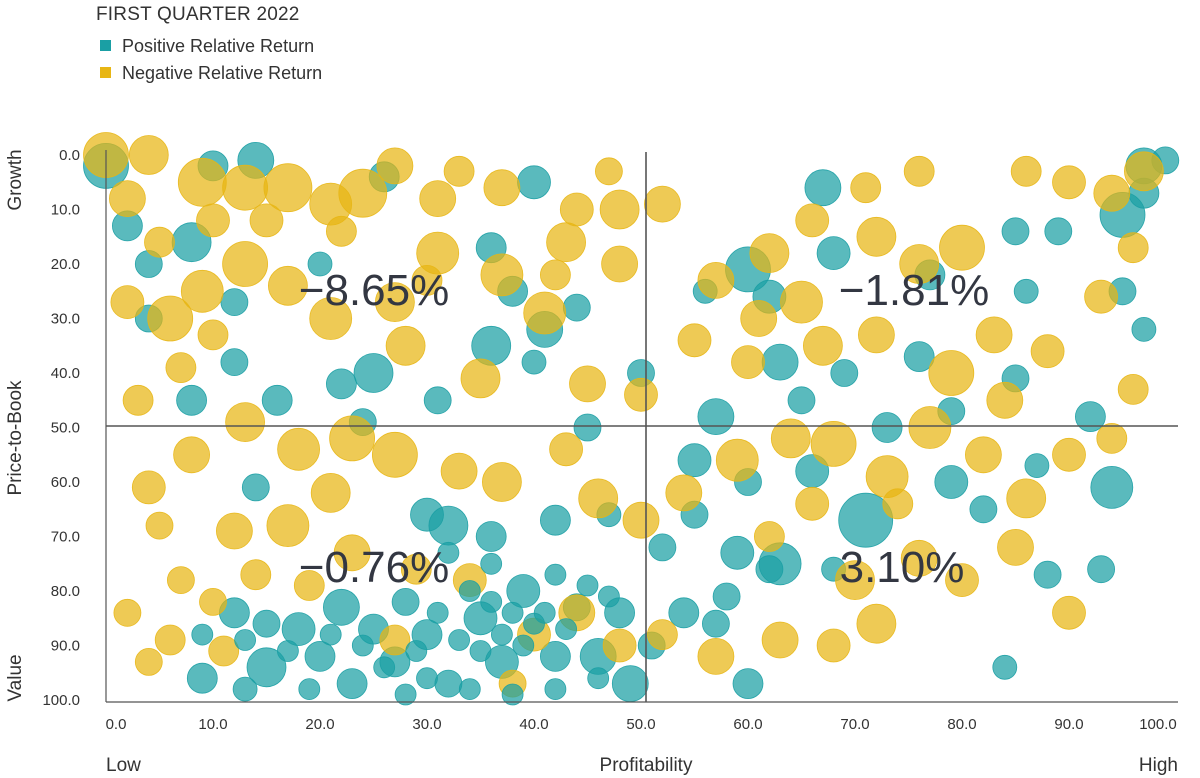 The width and height of the screenshot is (1200, 778). Describe the element at coordinates (902, 567) in the screenshot. I see `quadrant-bottom-right-value: 3.10%` at that location.